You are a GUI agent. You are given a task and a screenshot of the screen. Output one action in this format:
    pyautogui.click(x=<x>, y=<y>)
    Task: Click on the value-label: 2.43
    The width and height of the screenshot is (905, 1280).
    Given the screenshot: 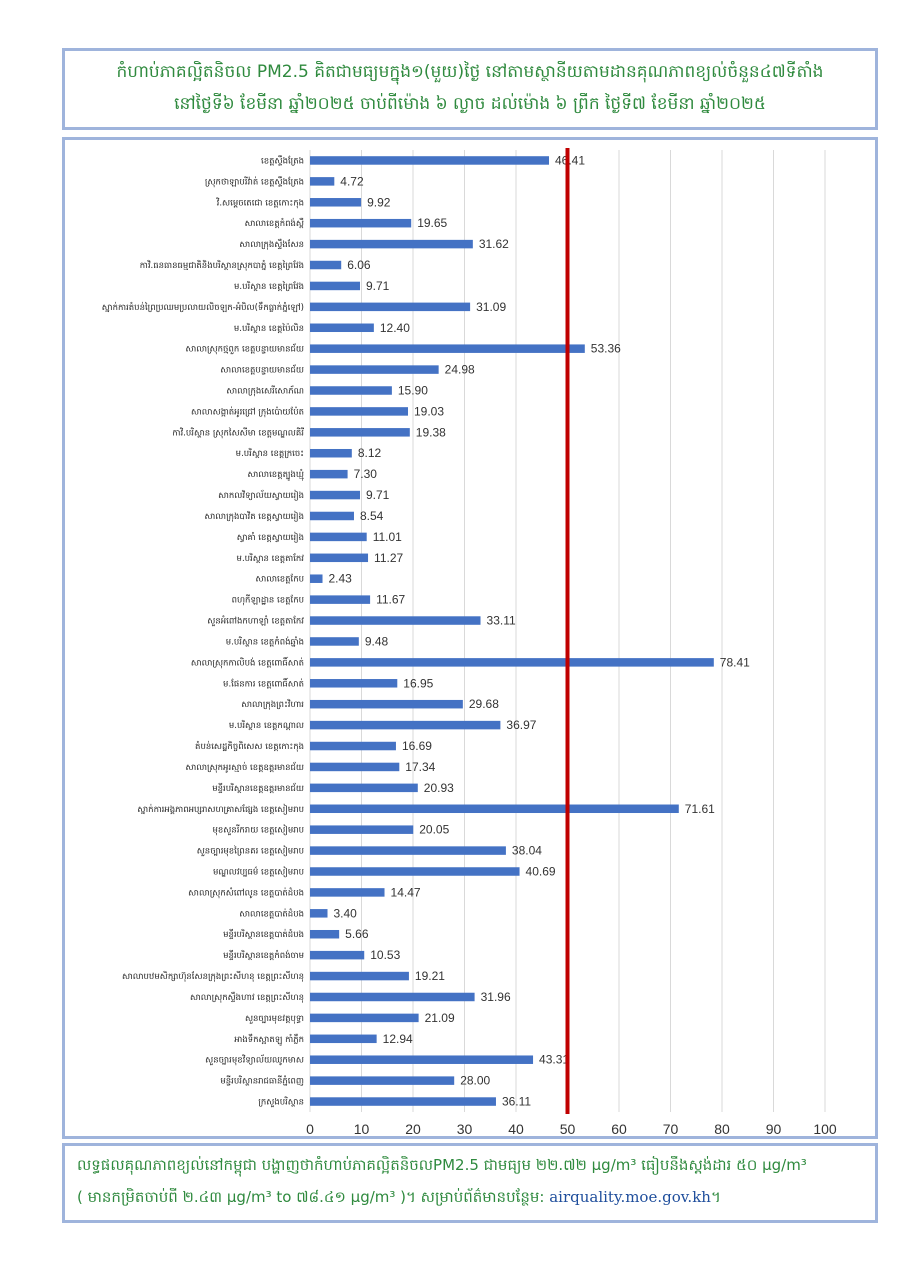 What is the action you would take?
    pyautogui.click(x=341, y=579)
    